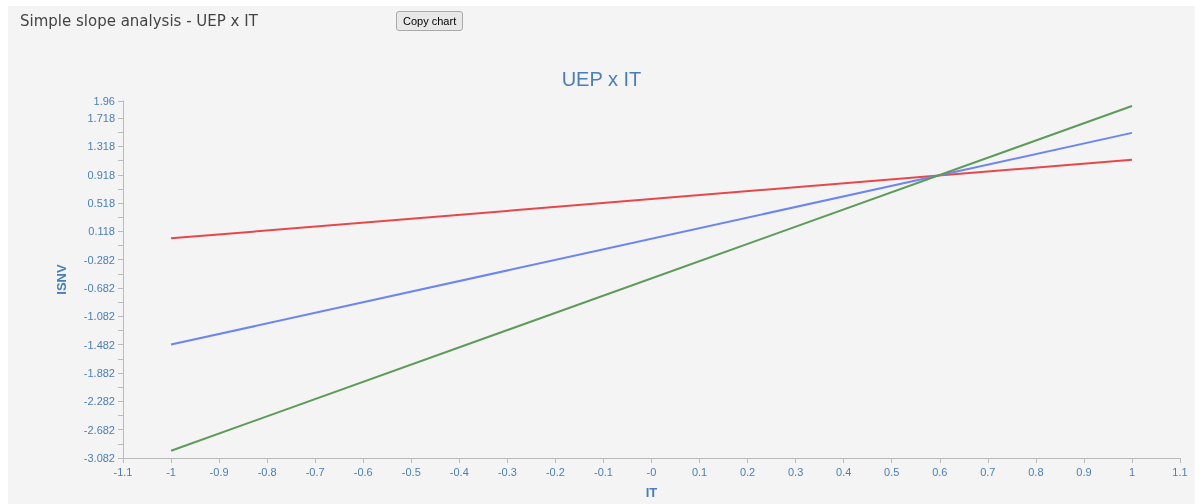 Image resolution: width=1203 pixels, height=504 pixels. Describe the element at coordinates (99, 458) in the screenshot. I see `y-tick-label: -3.082` at that location.